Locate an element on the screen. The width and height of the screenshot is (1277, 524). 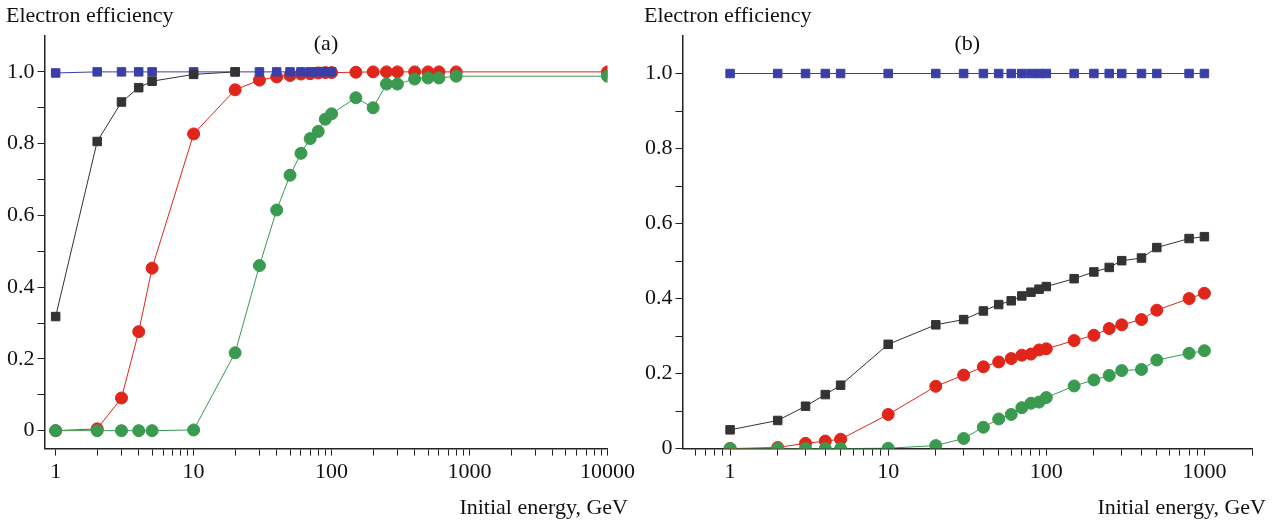
chart-title: (a) is located at coordinates (326, 43).